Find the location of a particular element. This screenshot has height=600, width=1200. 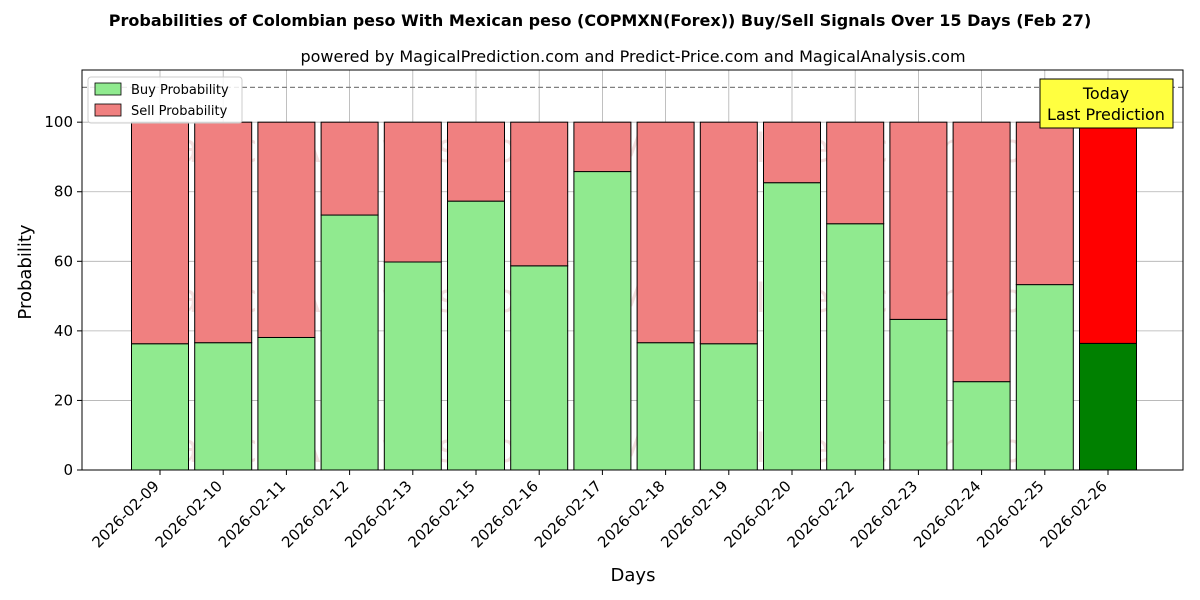

legend-box is located at coordinates (165, 100).